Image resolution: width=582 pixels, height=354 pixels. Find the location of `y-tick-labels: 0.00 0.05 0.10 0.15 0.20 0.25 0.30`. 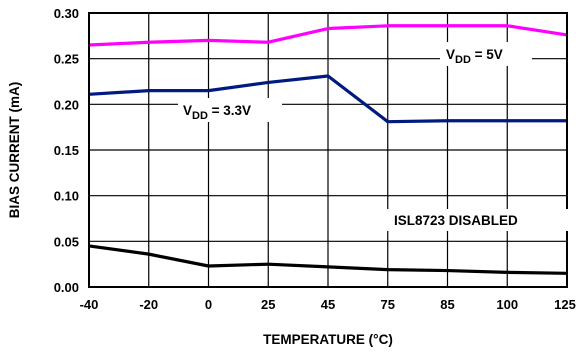

y-tick-labels: 0.00 0.05 0.10 0.15 0.20 0.25 0.30 is located at coordinates (66, 150).